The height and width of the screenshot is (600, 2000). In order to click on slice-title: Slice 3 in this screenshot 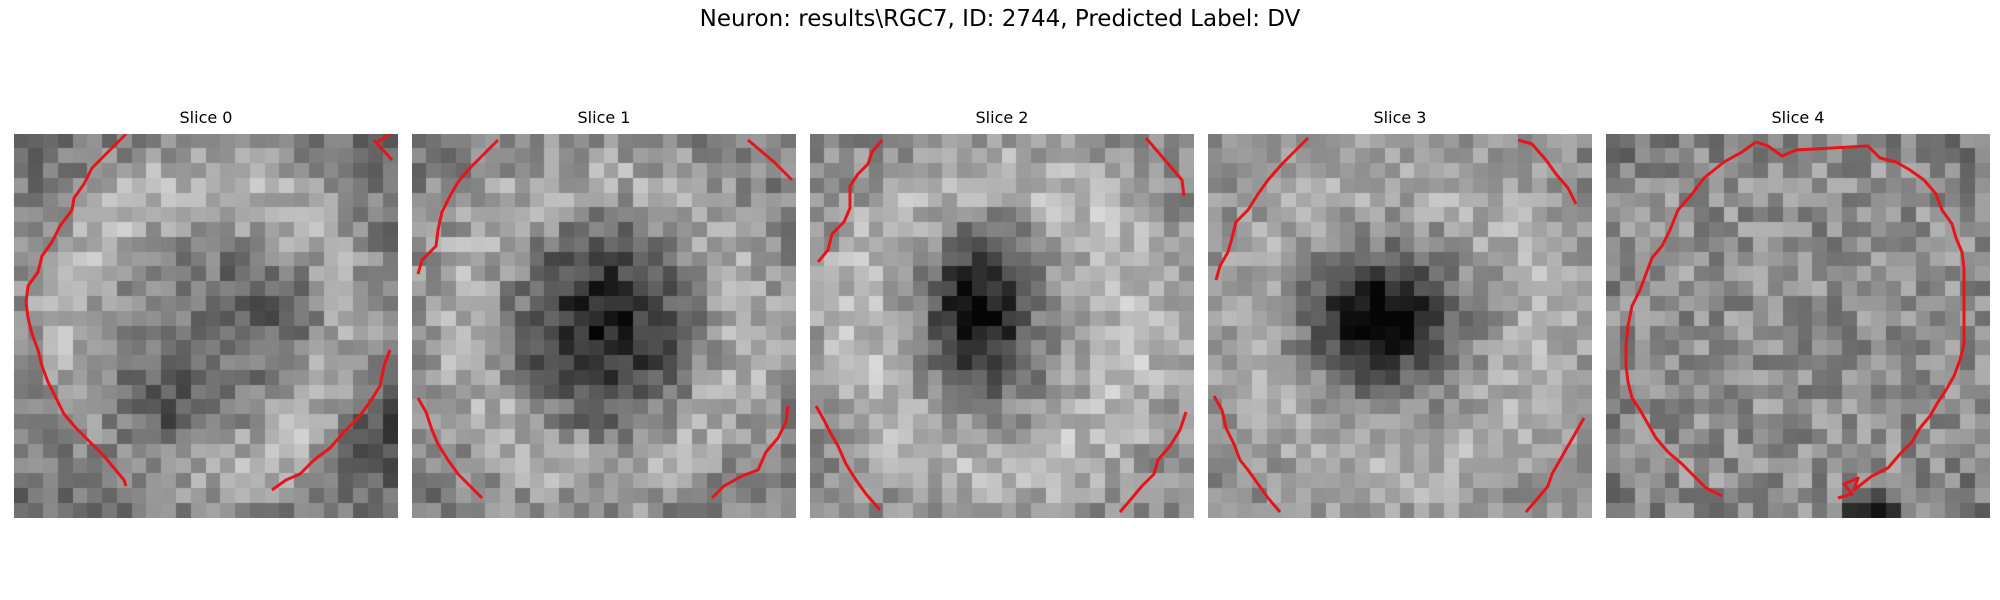, I will do `click(1400, 117)`.